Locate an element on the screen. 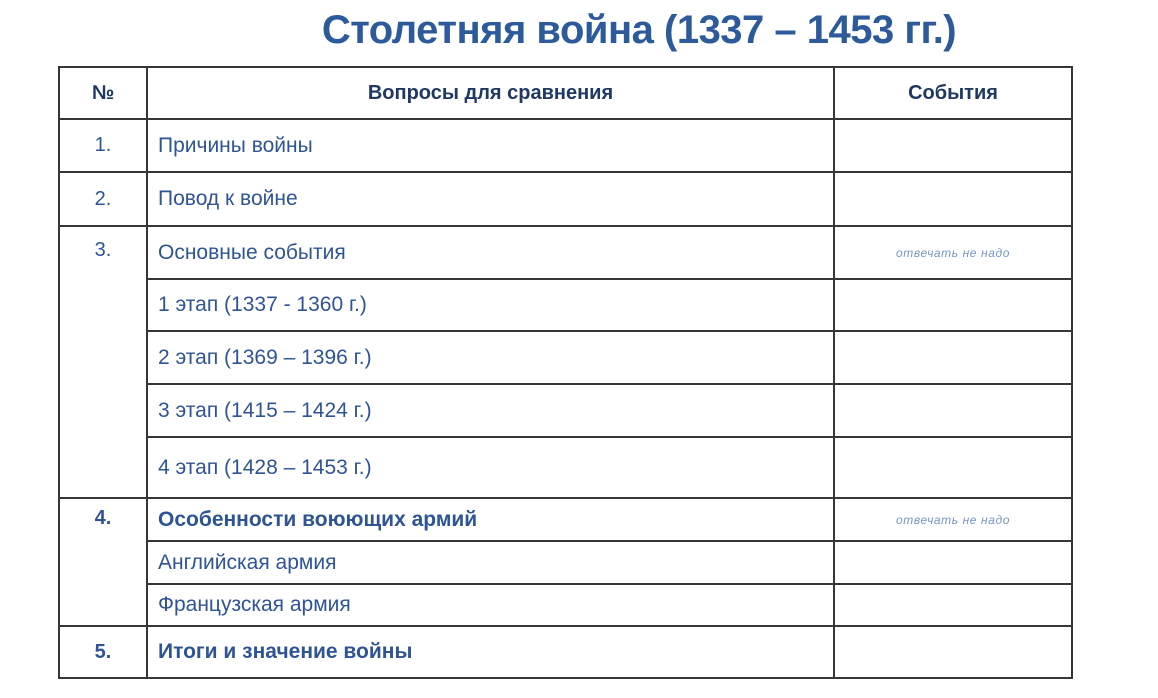  question-cell: Повод к войне is located at coordinates (490, 199).